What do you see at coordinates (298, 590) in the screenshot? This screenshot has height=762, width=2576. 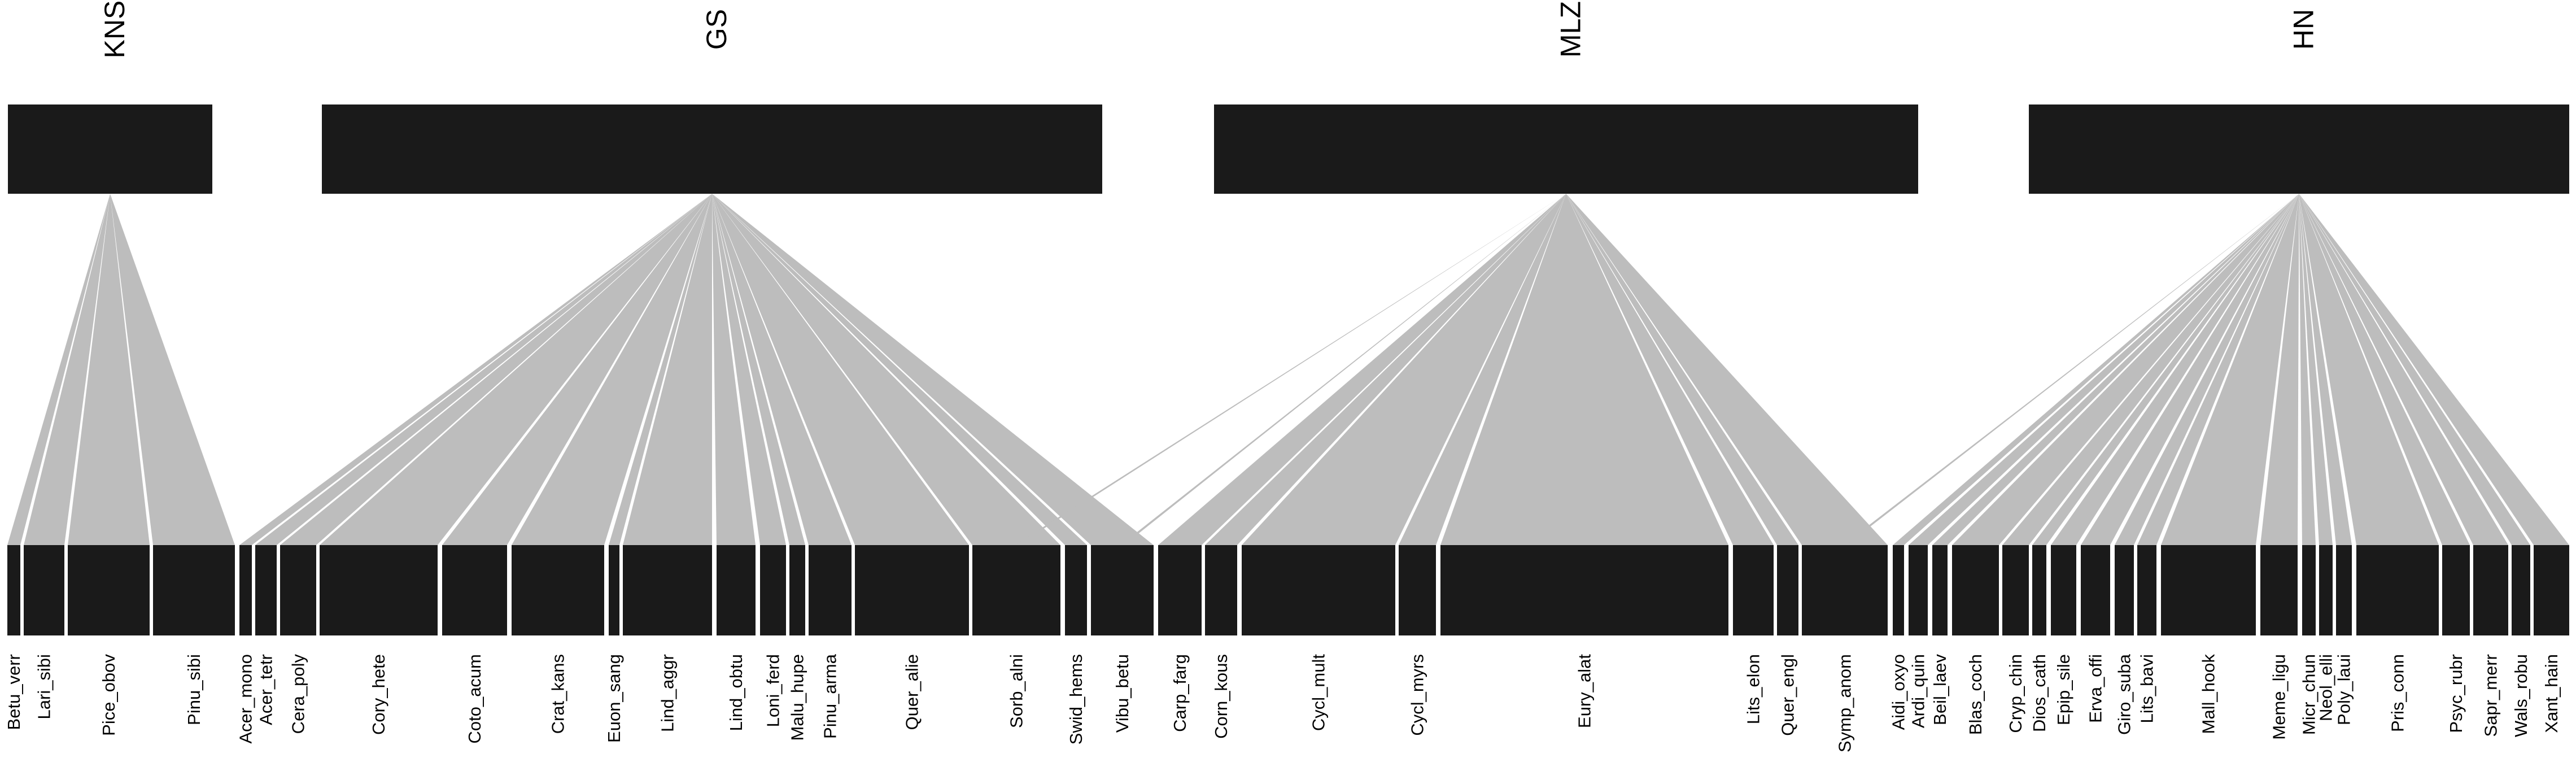 I see `bottom-node-cera-poly` at bounding box center [298, 590].